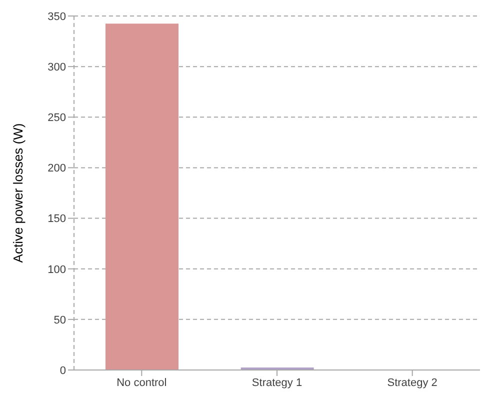  I want to click on y-tick-label: 150, so click(57, 219).